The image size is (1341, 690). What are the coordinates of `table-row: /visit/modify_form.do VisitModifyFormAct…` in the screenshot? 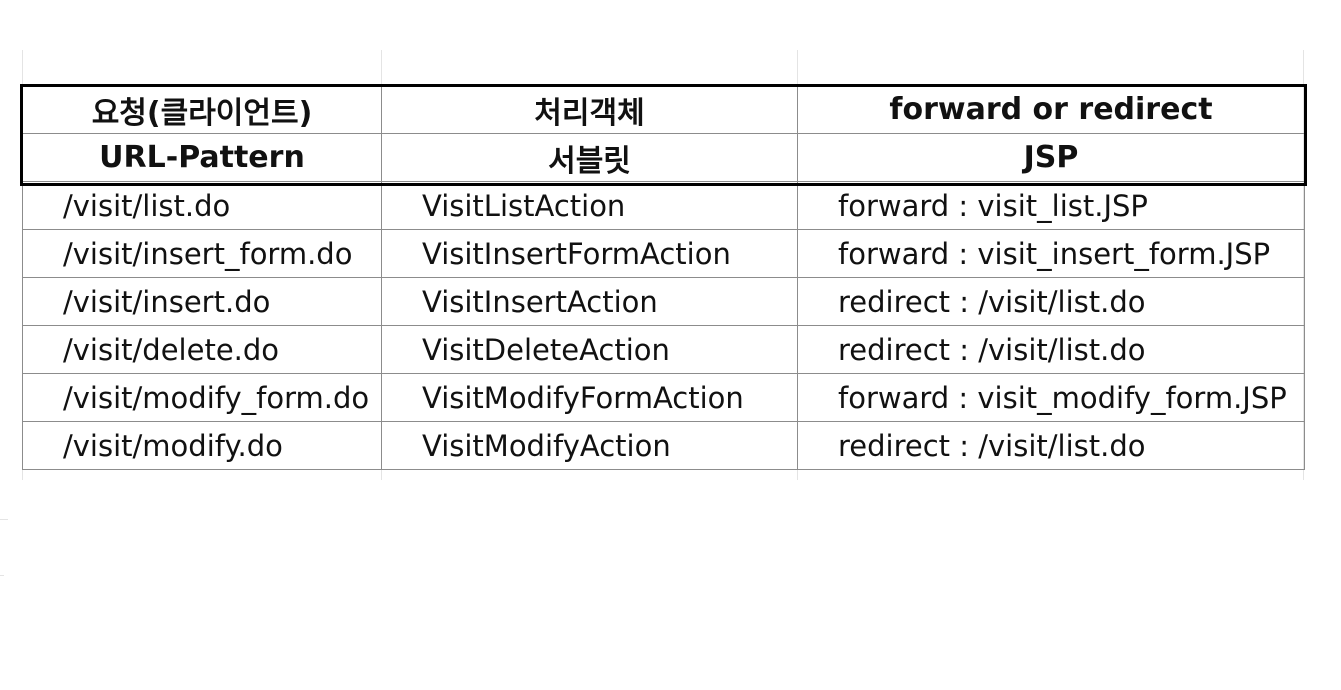 It's located at (663, 397).